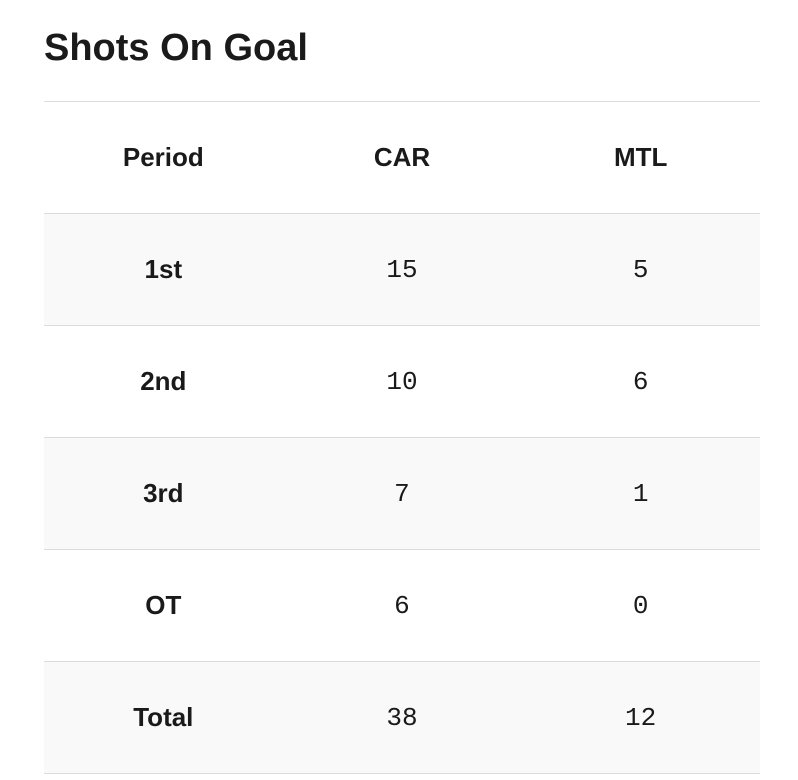  What do you see at coordinates (163, 381) in the screenshot?
I see `row-label: 2nd` at bounding box center [163, 381].